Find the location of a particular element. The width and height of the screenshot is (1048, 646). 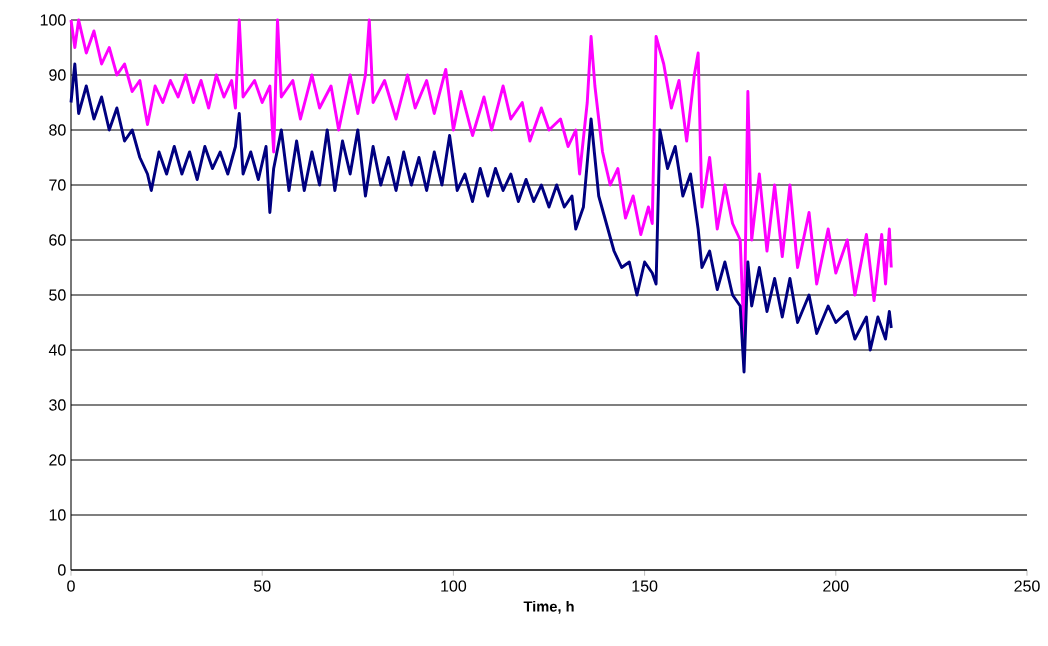

x-tick-label: 200 is located at coordinates (836, 586).